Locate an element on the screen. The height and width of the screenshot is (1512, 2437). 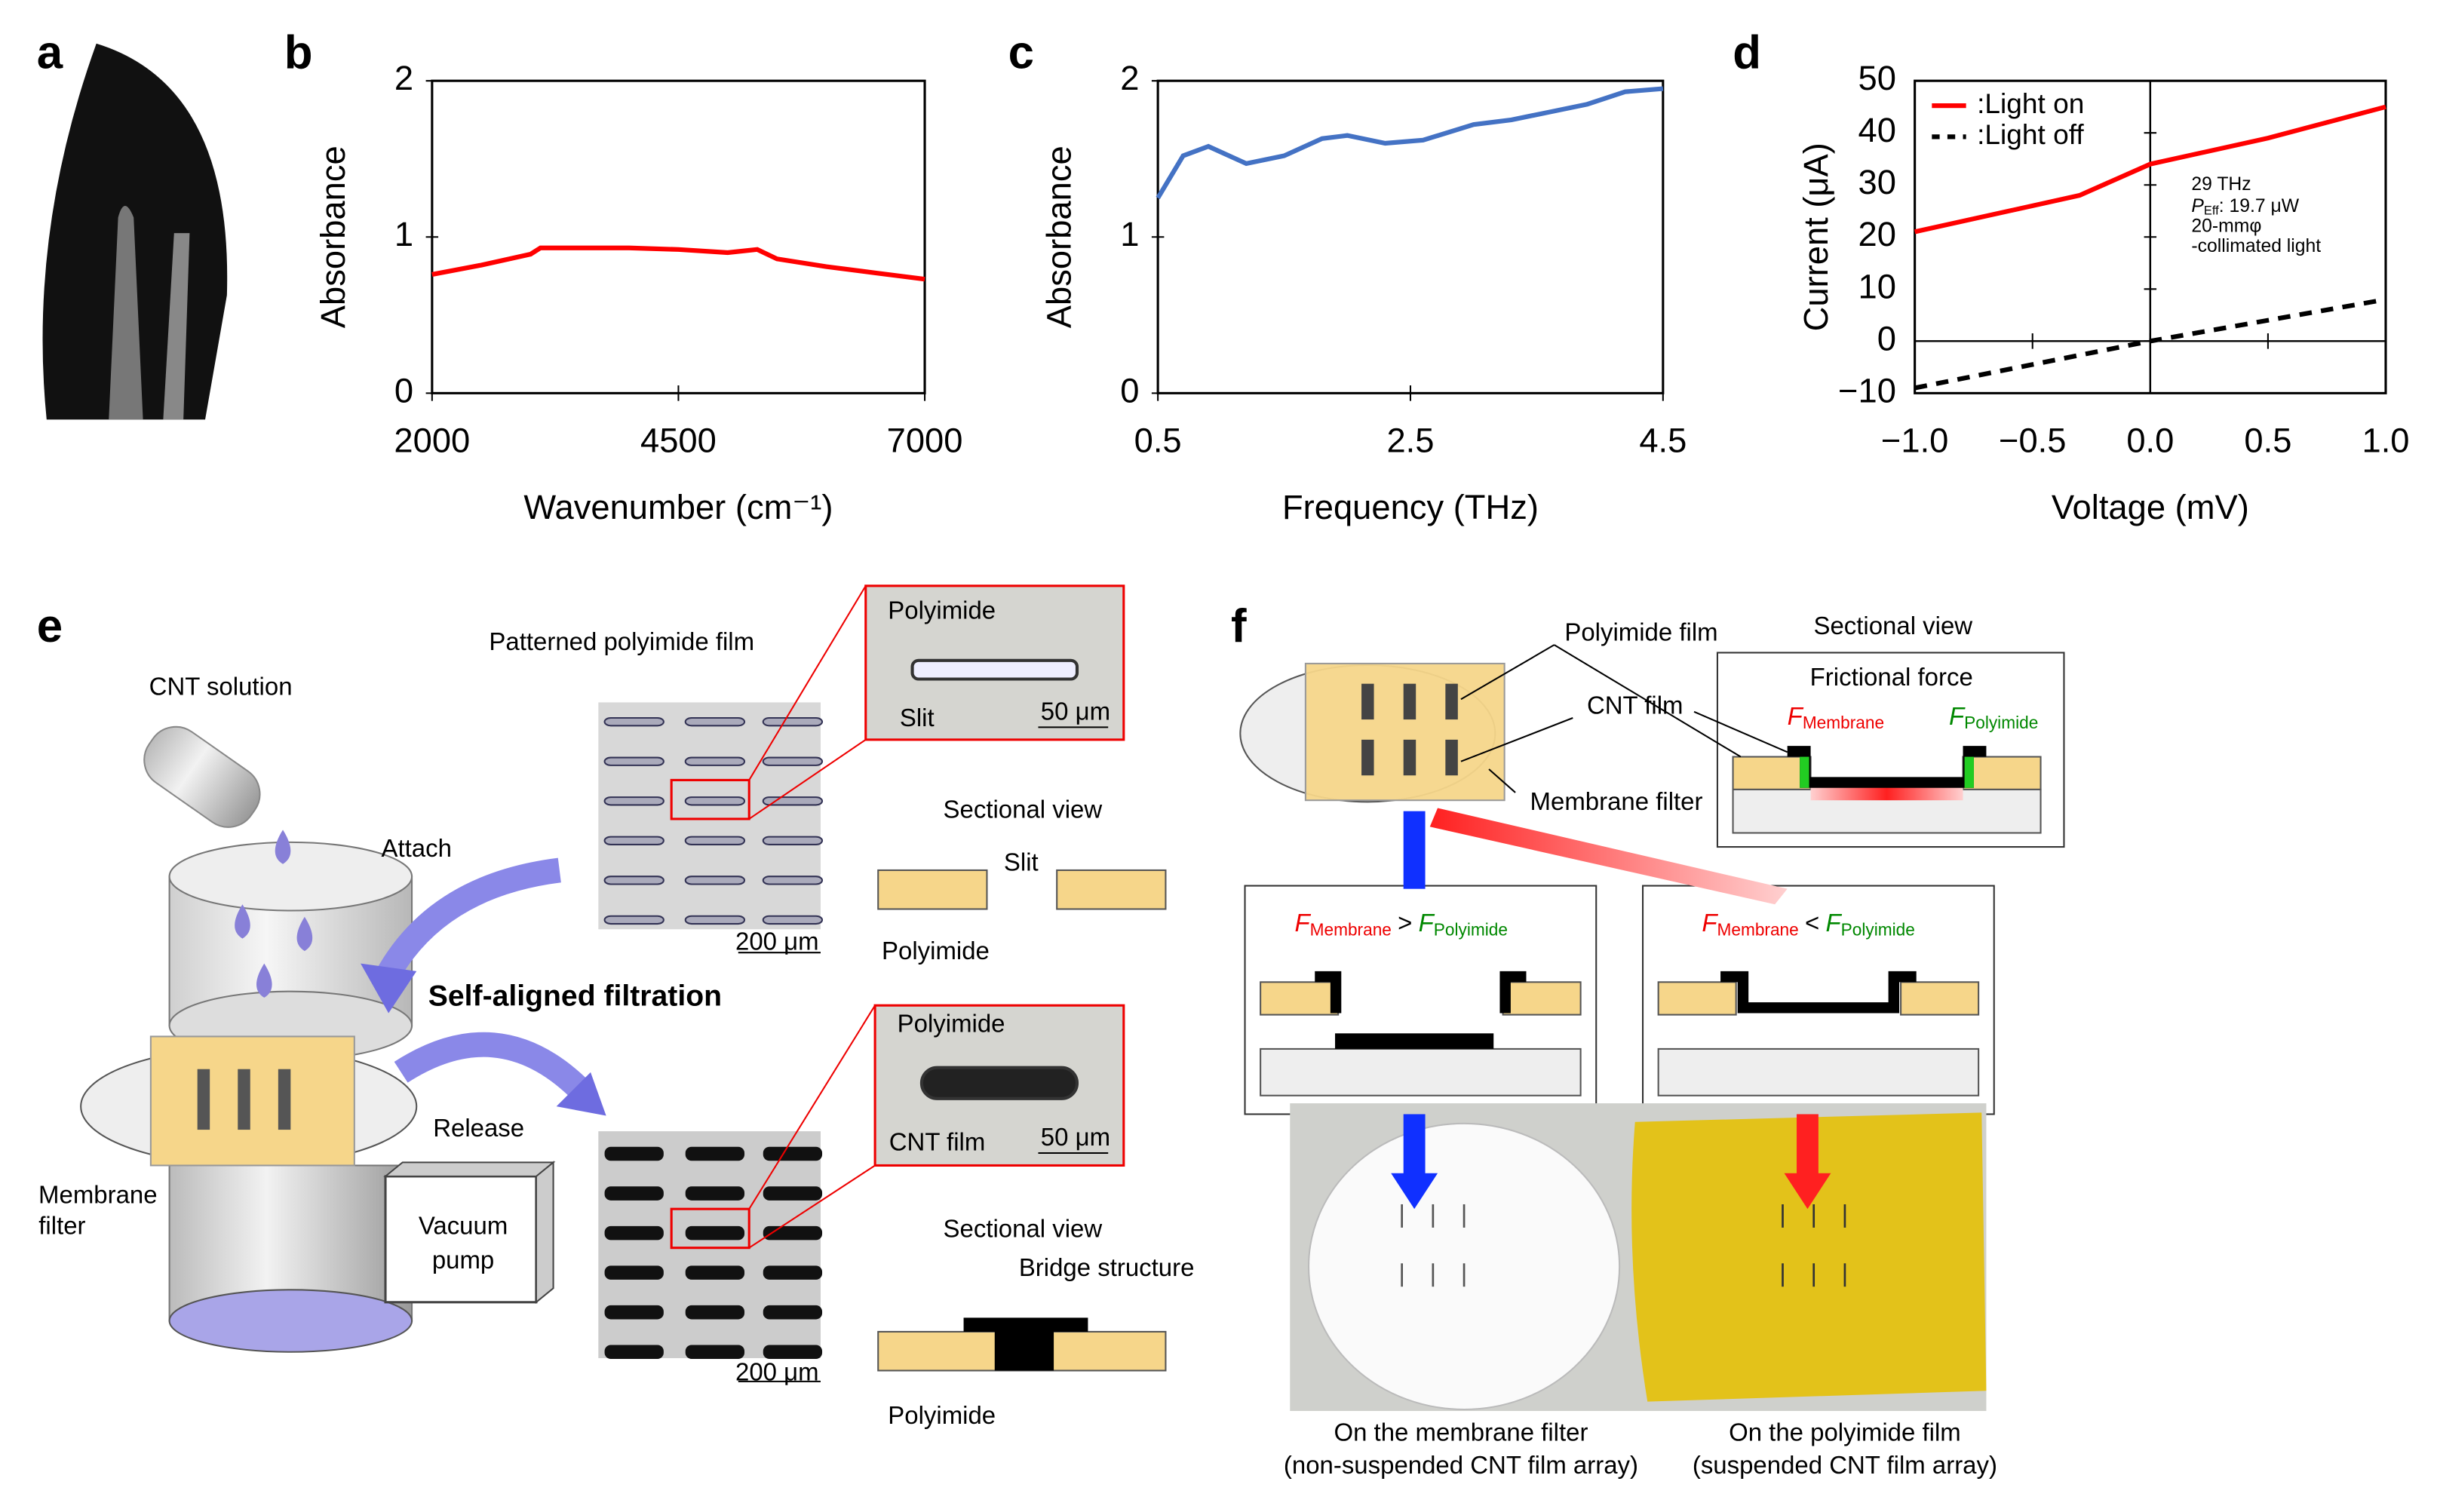
panel-label: e is located at coordinates (50, 626).